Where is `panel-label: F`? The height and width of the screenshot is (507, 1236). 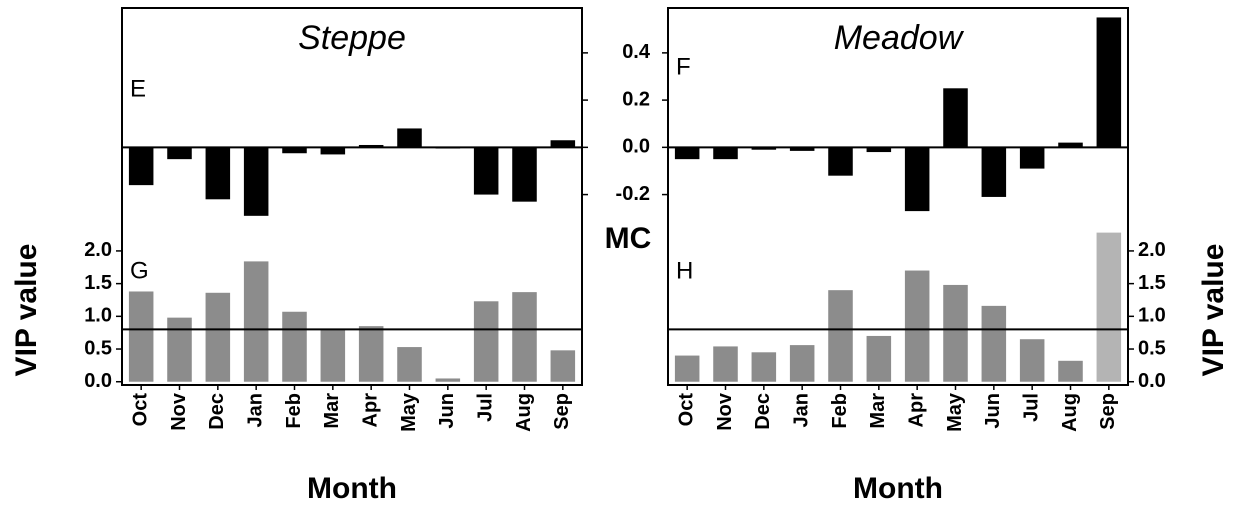 panel-label: F is located at coordinates (683, 66).